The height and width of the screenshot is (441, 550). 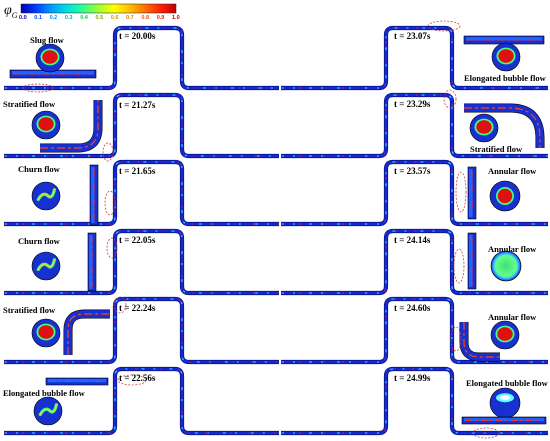 I want to click on colorbar, so click(x=98, y=8).